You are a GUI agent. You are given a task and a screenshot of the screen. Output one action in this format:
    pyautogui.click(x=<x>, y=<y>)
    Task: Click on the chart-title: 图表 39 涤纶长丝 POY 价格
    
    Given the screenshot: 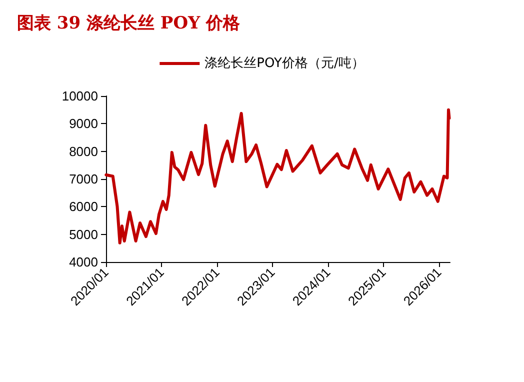 What is the action you would take?
    pyautogui.click(x=129, y=24)
    